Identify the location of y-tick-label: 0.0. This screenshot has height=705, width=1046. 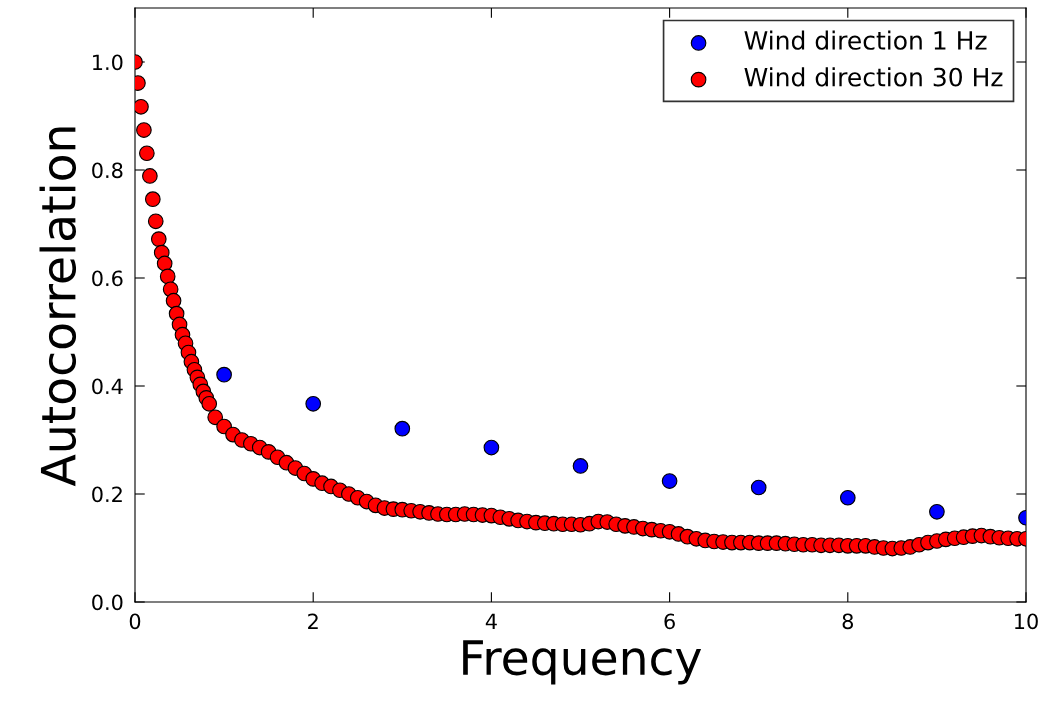
(107, 602).